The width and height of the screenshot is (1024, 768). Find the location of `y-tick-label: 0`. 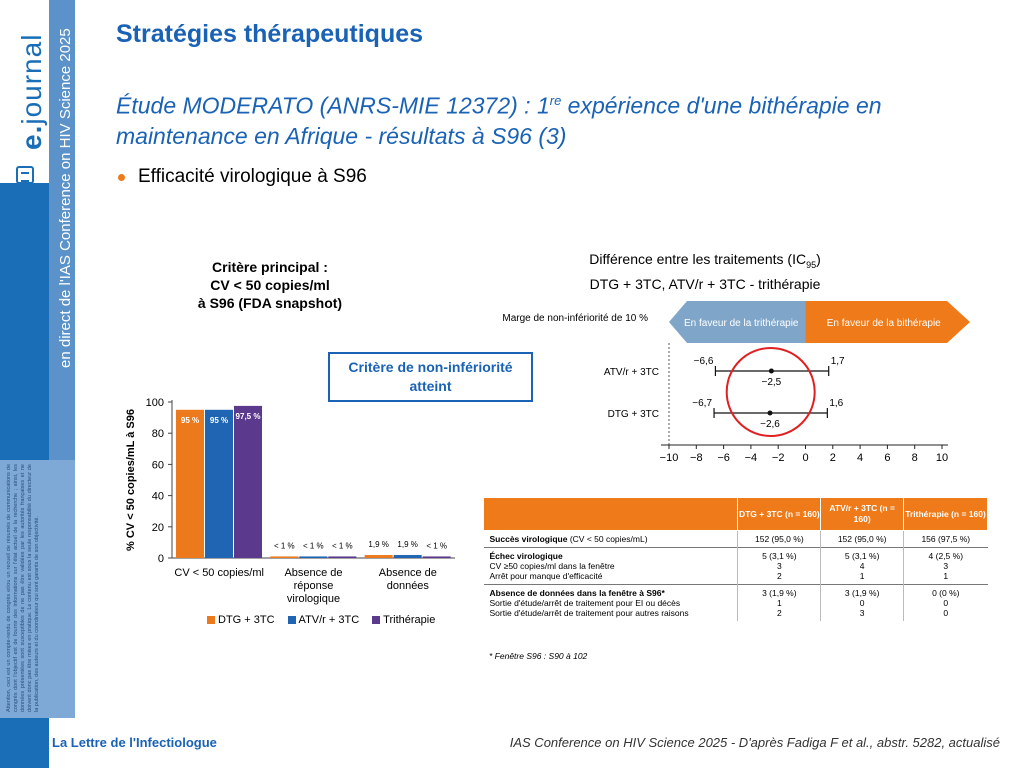

y-tick-label: 0 is located at coordinates (161, 559).